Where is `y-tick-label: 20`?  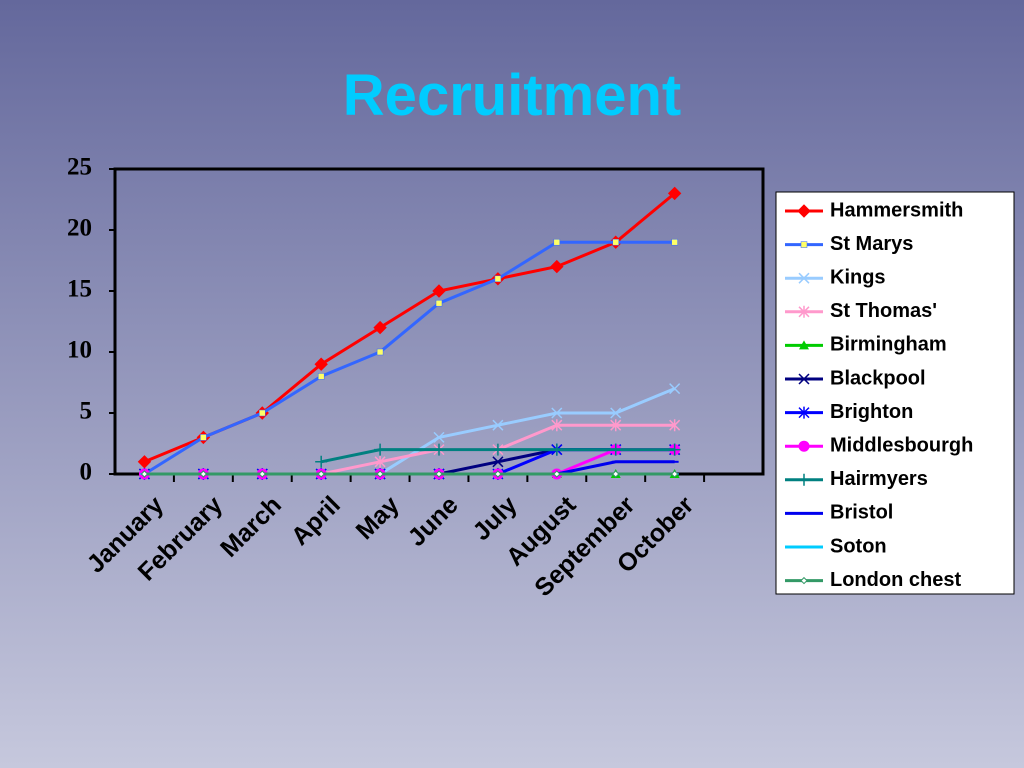 y-tick-label: 20 is located at coordinates (79, 228).